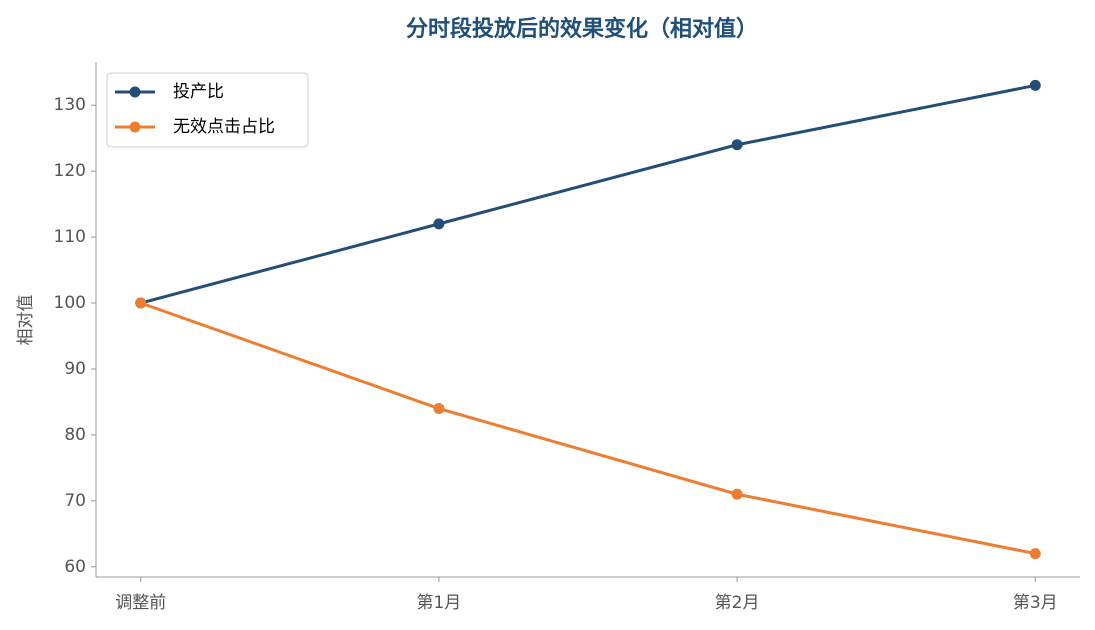 The width and height of the screenshot is (1095, 630). Describe the element at coordinates (75, 369) in the screenshot. I see `y-tick-label: 90` at that location.